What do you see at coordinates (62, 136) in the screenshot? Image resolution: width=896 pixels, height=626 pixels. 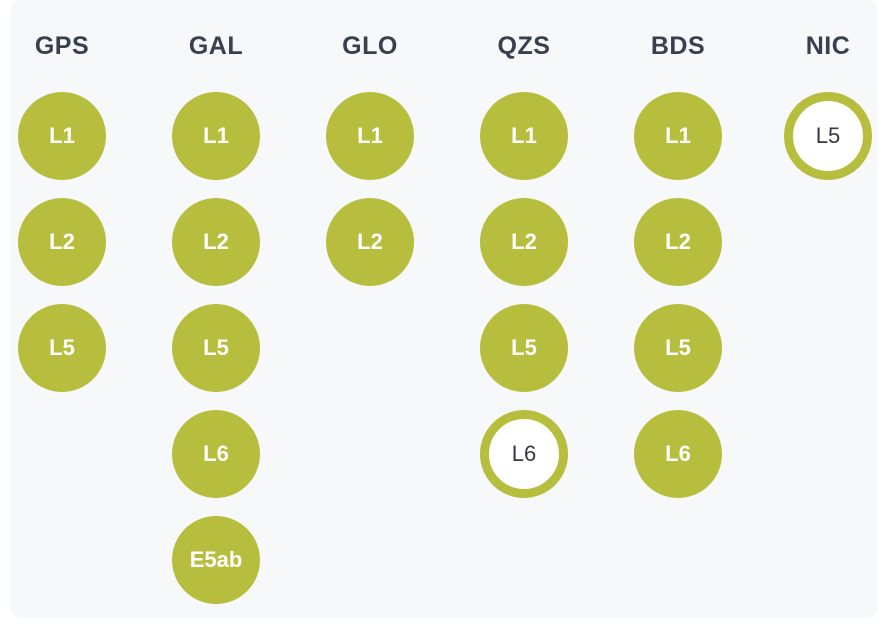 I see `signal-toggle-gps-l1: L1` at bounding box center [62, 136].